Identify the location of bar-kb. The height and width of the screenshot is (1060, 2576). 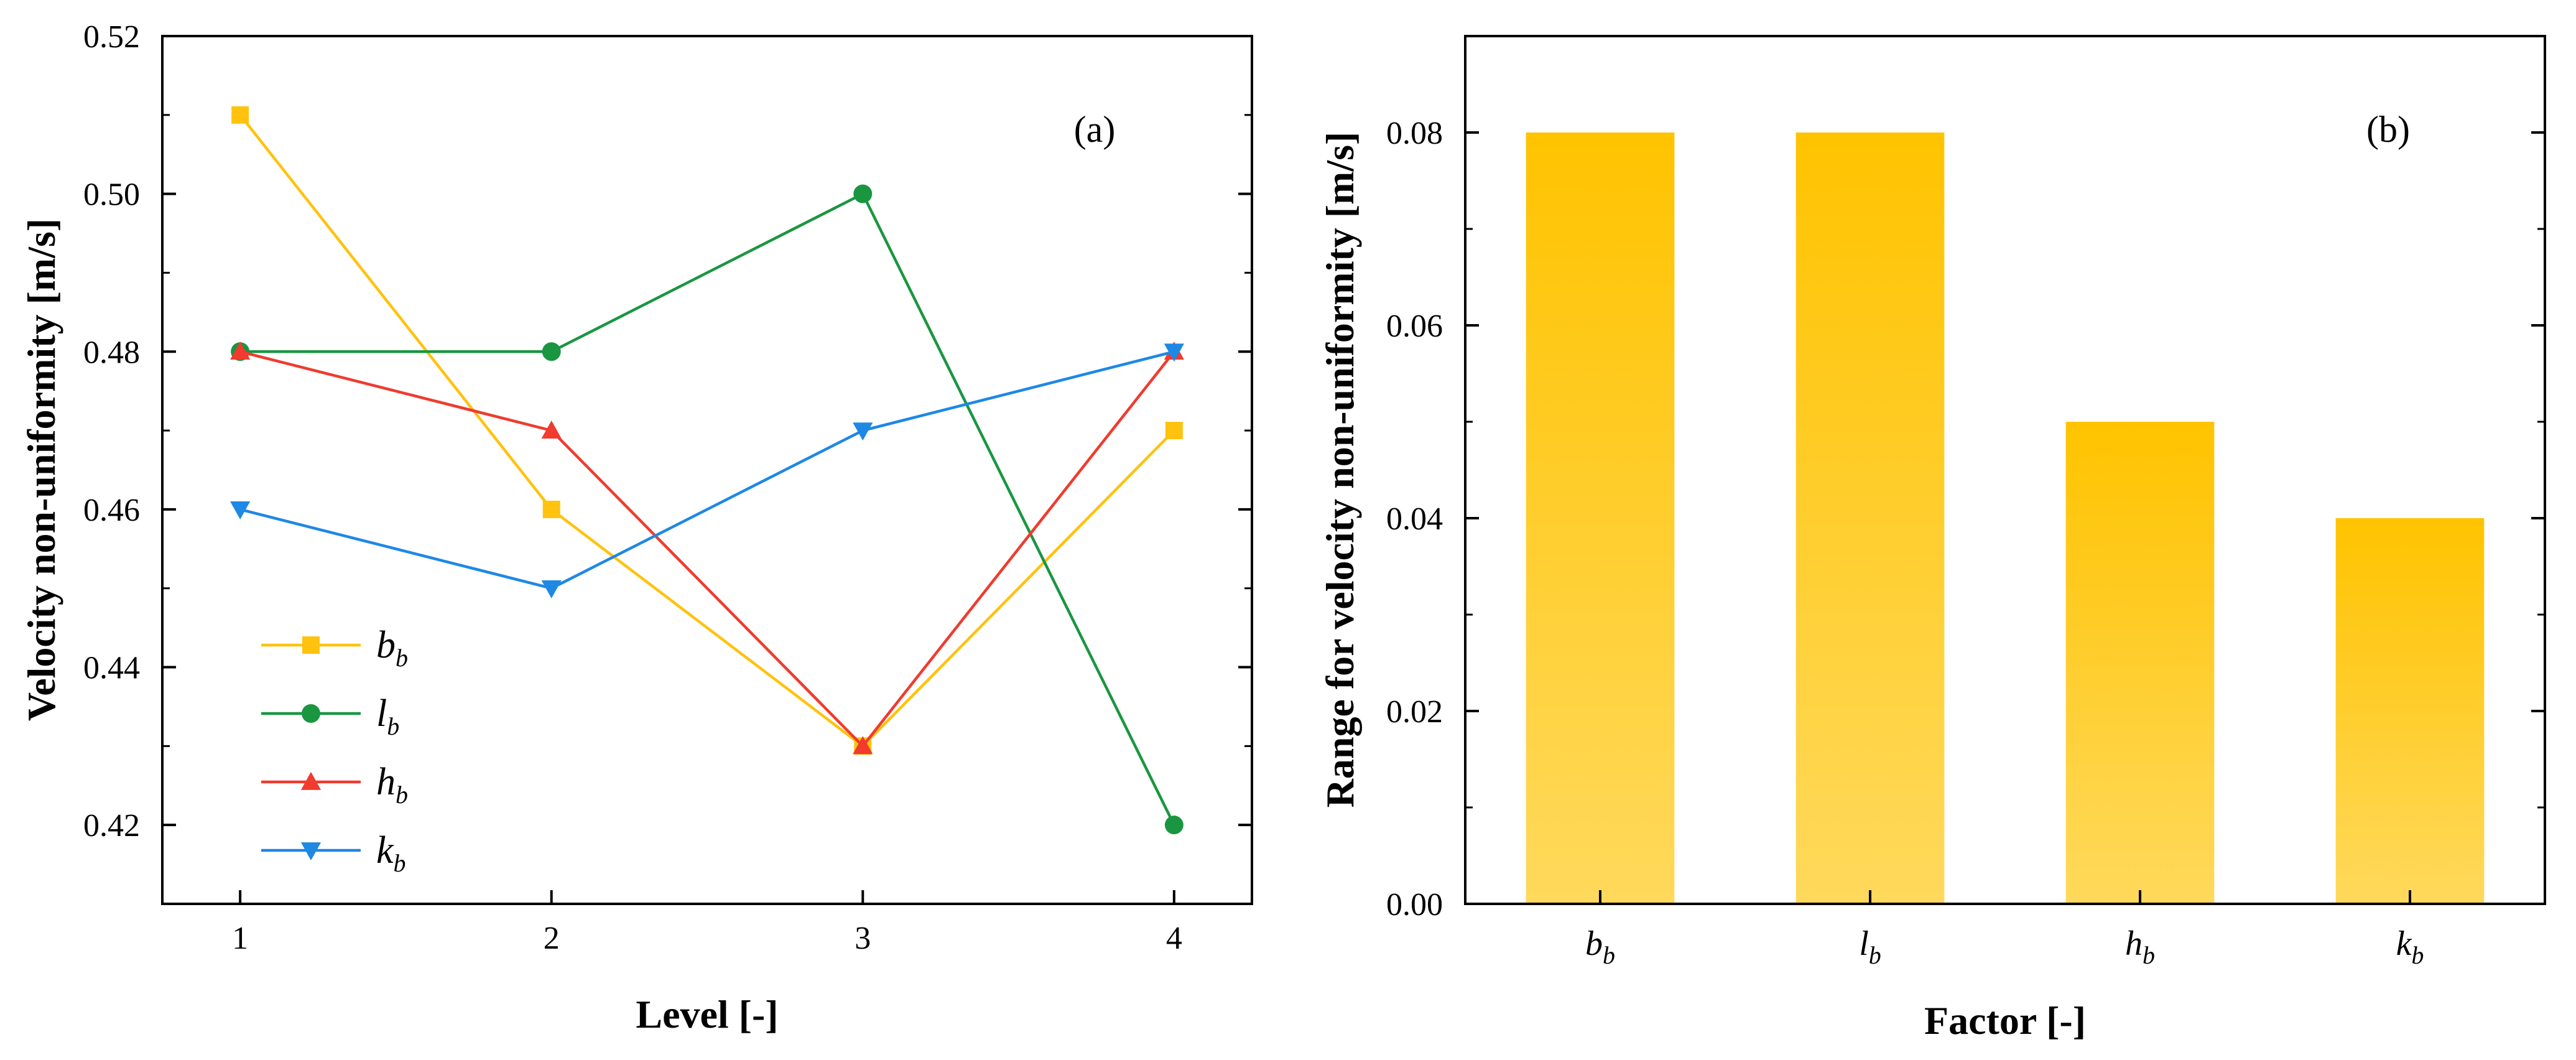
(2410, 711).